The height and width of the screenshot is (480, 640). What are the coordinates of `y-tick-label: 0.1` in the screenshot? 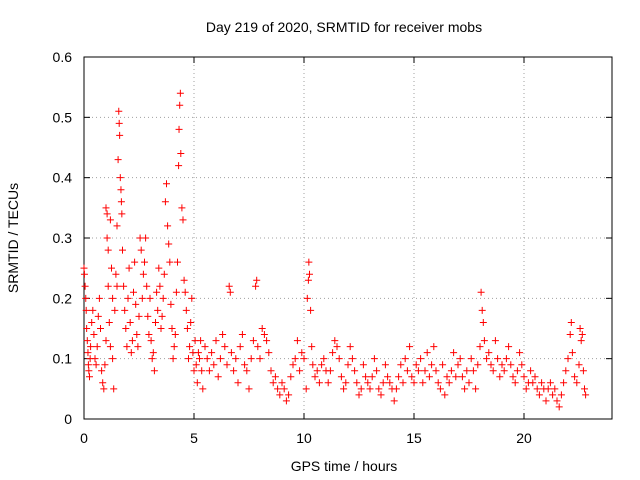 It's located at (63, 359).